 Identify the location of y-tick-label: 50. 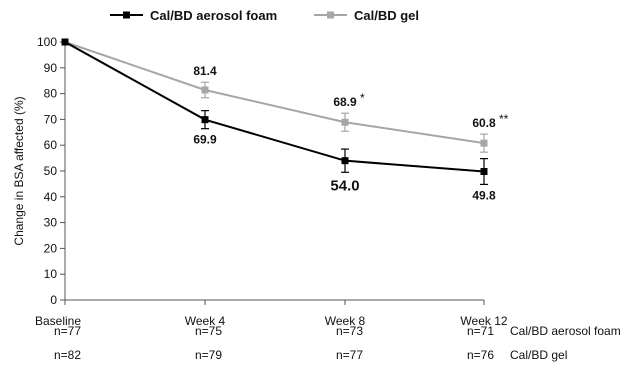
(51, 171).